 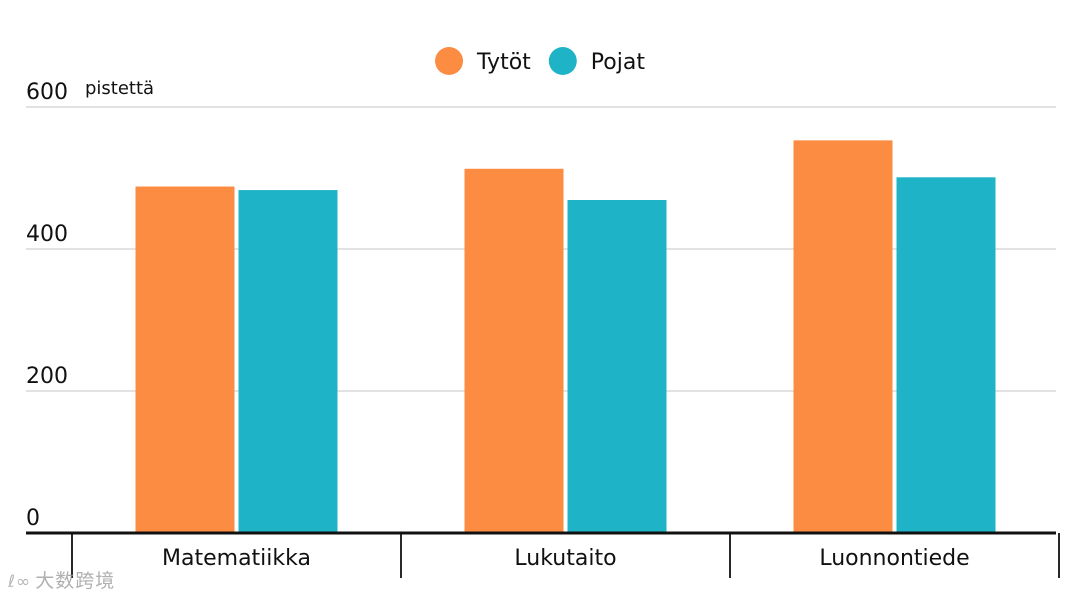 I want to click on bar-tytöt-matematiikka, so click(x=185, y=359).